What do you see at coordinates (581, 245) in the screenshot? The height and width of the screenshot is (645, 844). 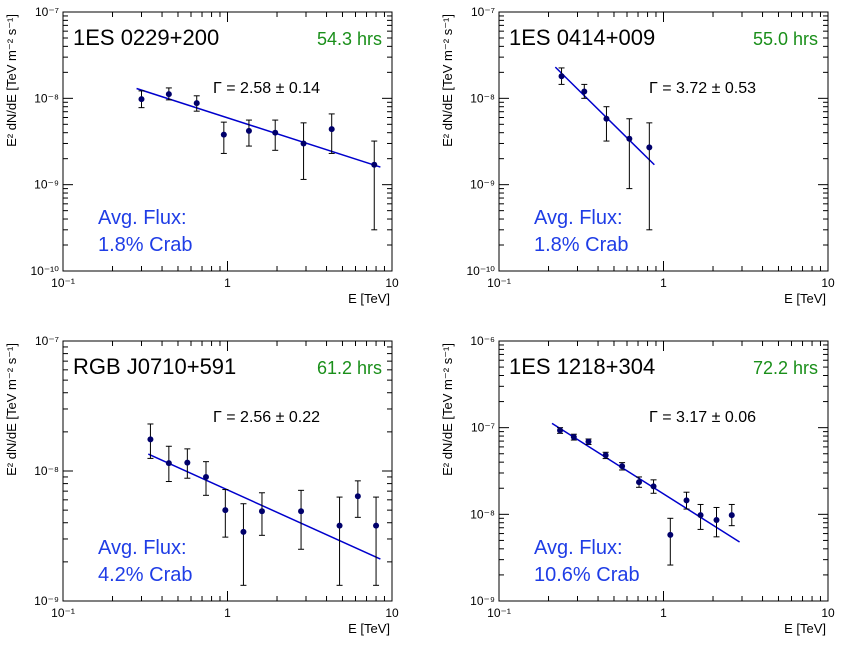 I see `chart-2-flux-value: 1.8% Crab` at bounding box center [581, 245].